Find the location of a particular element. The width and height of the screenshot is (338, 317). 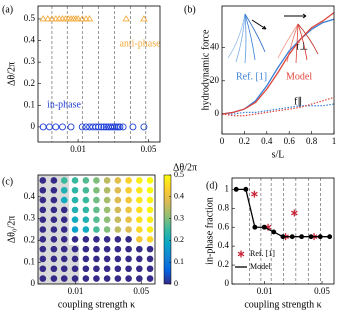

colorbar-tick-label: 0.5 is located at coordinates (179, 174).